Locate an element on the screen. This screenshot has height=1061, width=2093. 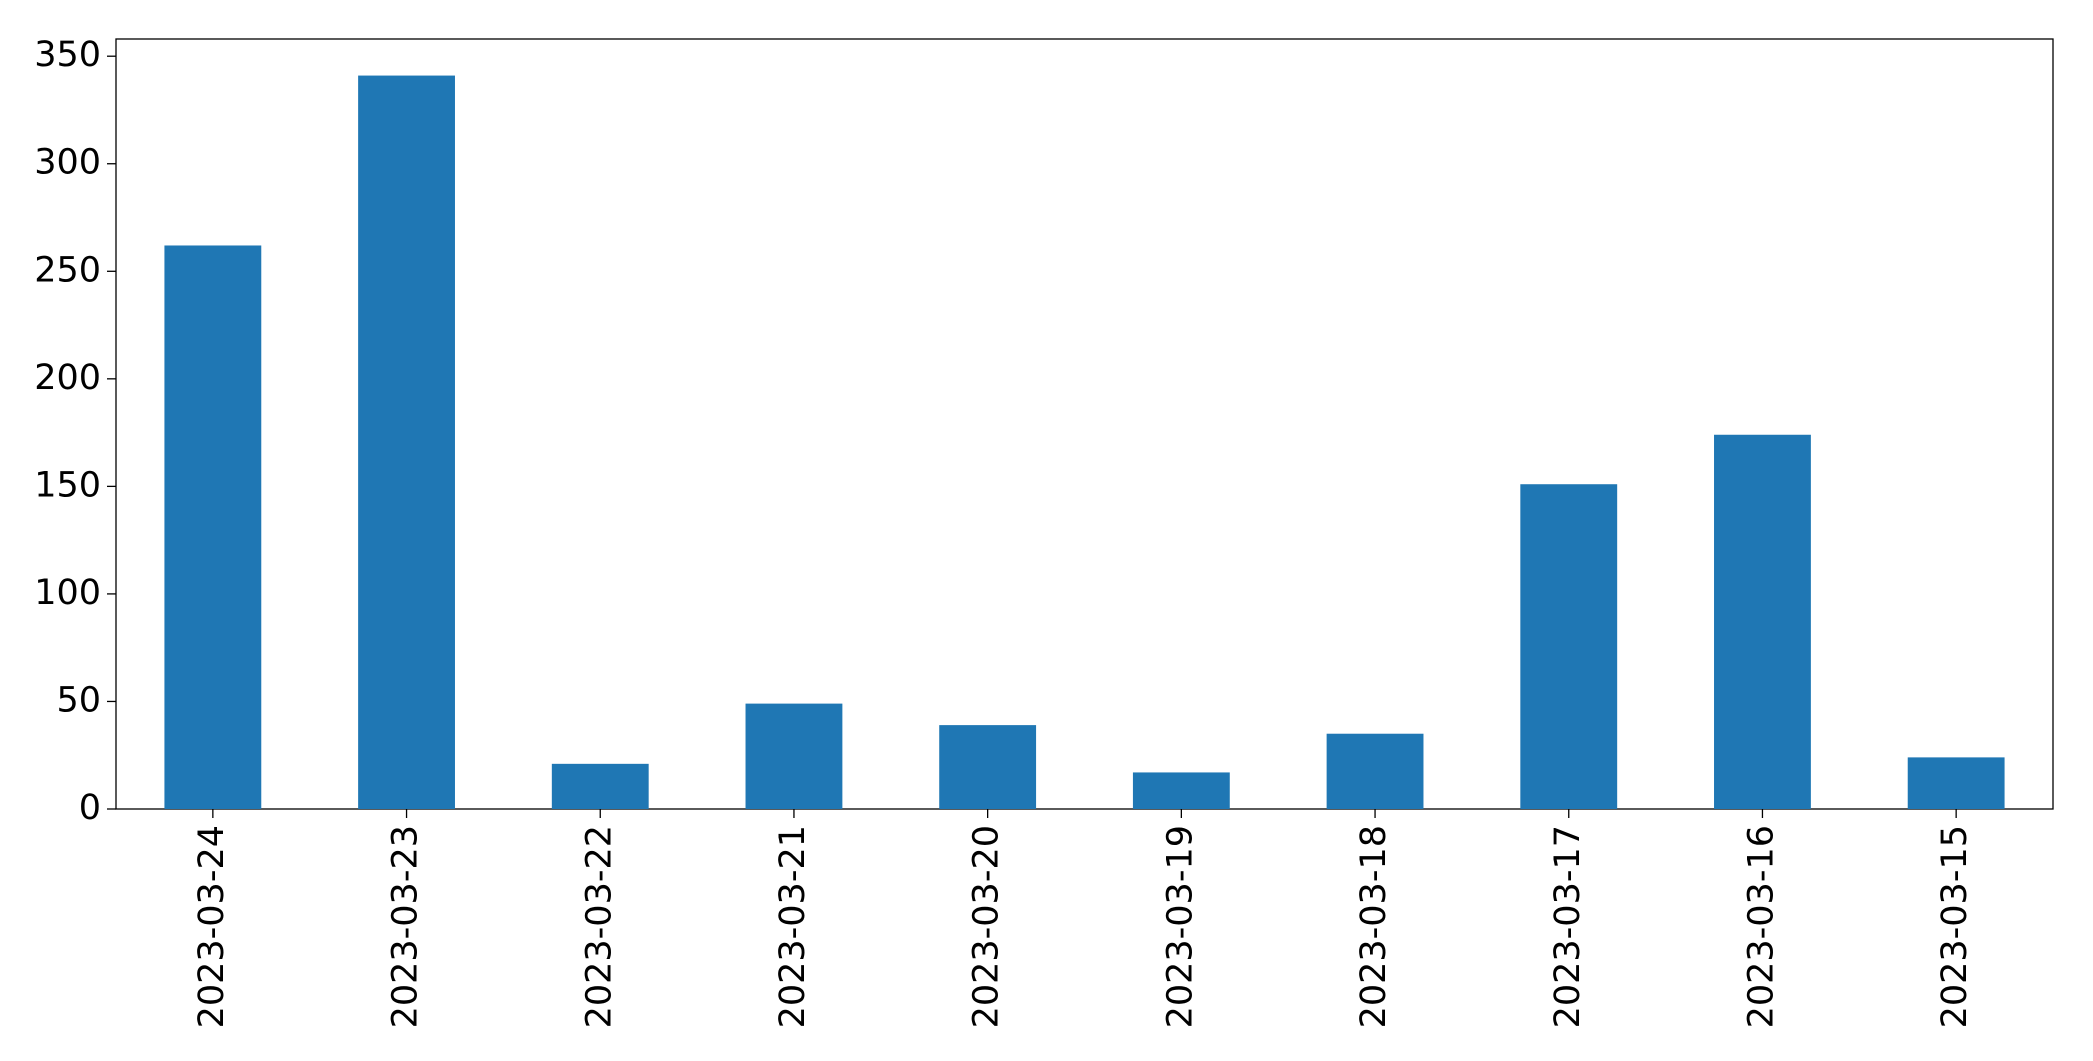
y-tick-label: 350 is located at coordinates (67, 55).